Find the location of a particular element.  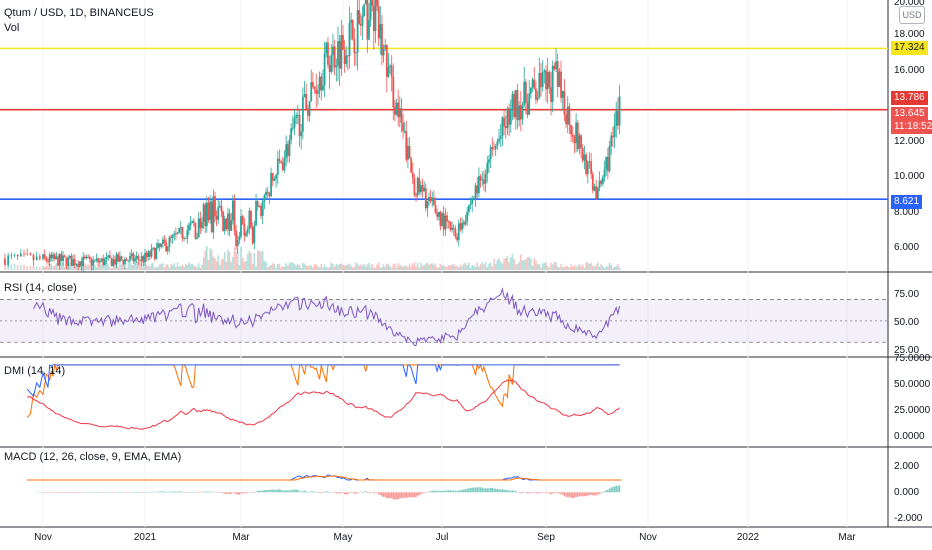

macd-tick: -2.000 is located at coordinates (908, 518).